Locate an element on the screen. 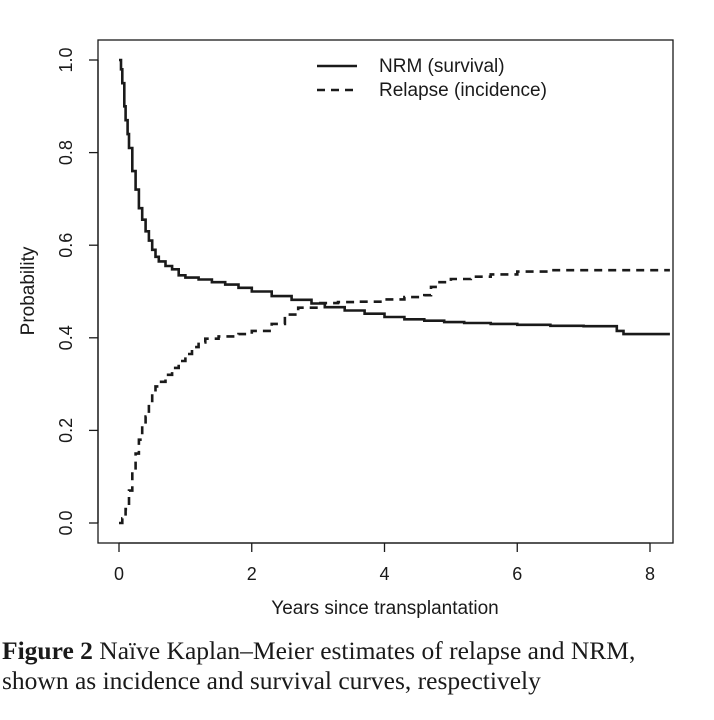  legend: NRM (survival) Relapse (incidence) is located at coordinates (432, 78).